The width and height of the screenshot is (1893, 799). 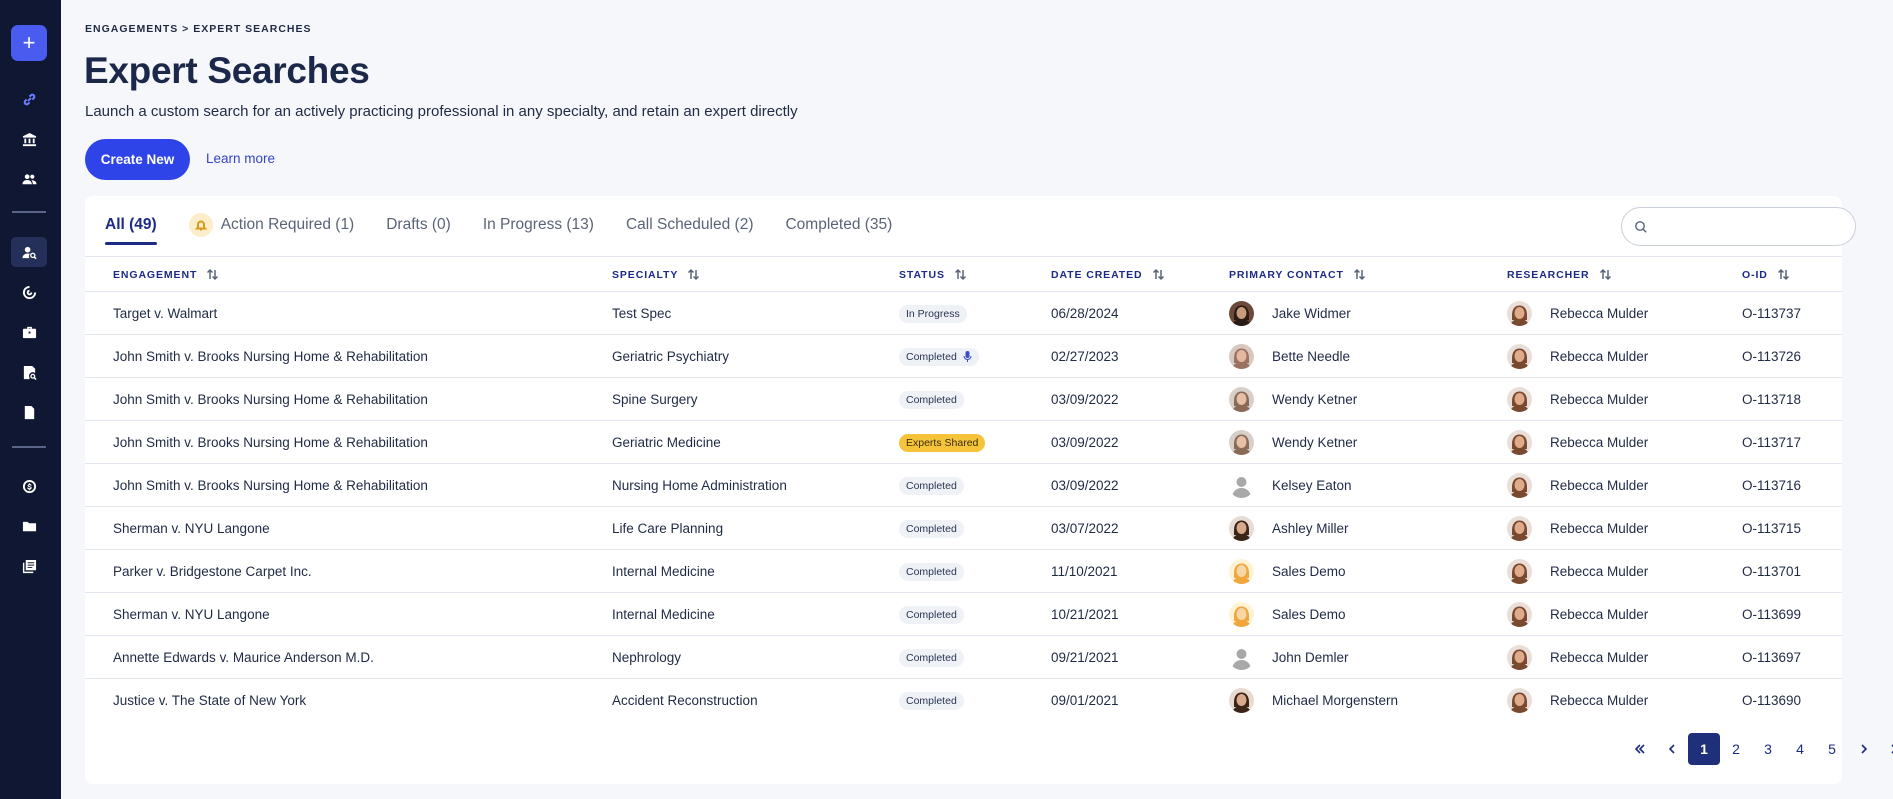 I want to click on oid-cell: O-113715, so click(x=1772, y=528).